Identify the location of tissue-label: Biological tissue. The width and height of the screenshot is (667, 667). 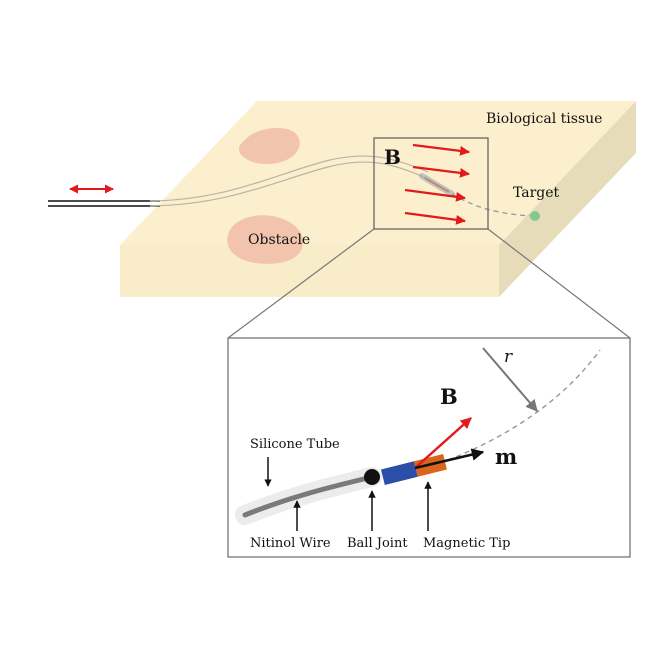
(544, 119).